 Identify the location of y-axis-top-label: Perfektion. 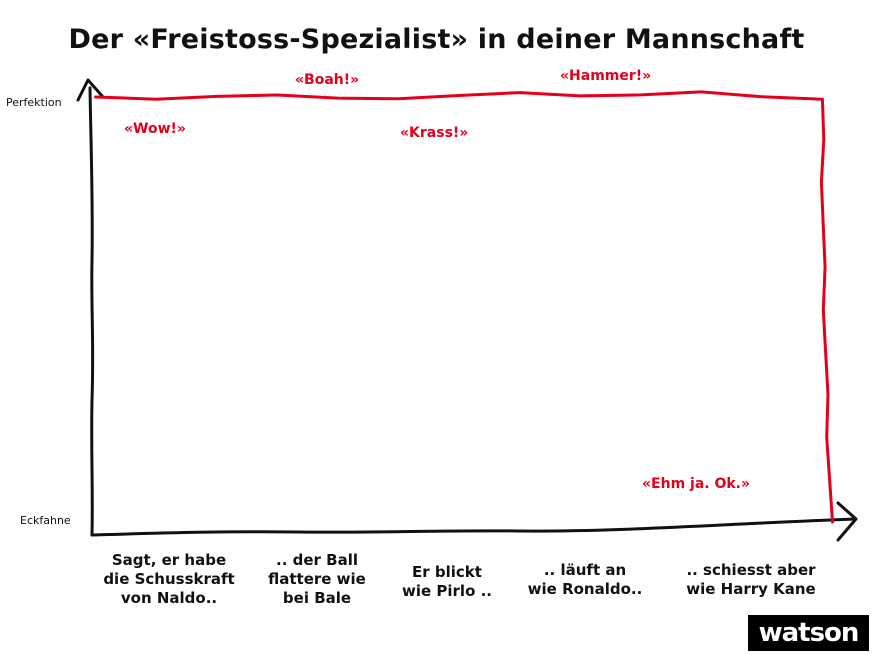
(34, 102).